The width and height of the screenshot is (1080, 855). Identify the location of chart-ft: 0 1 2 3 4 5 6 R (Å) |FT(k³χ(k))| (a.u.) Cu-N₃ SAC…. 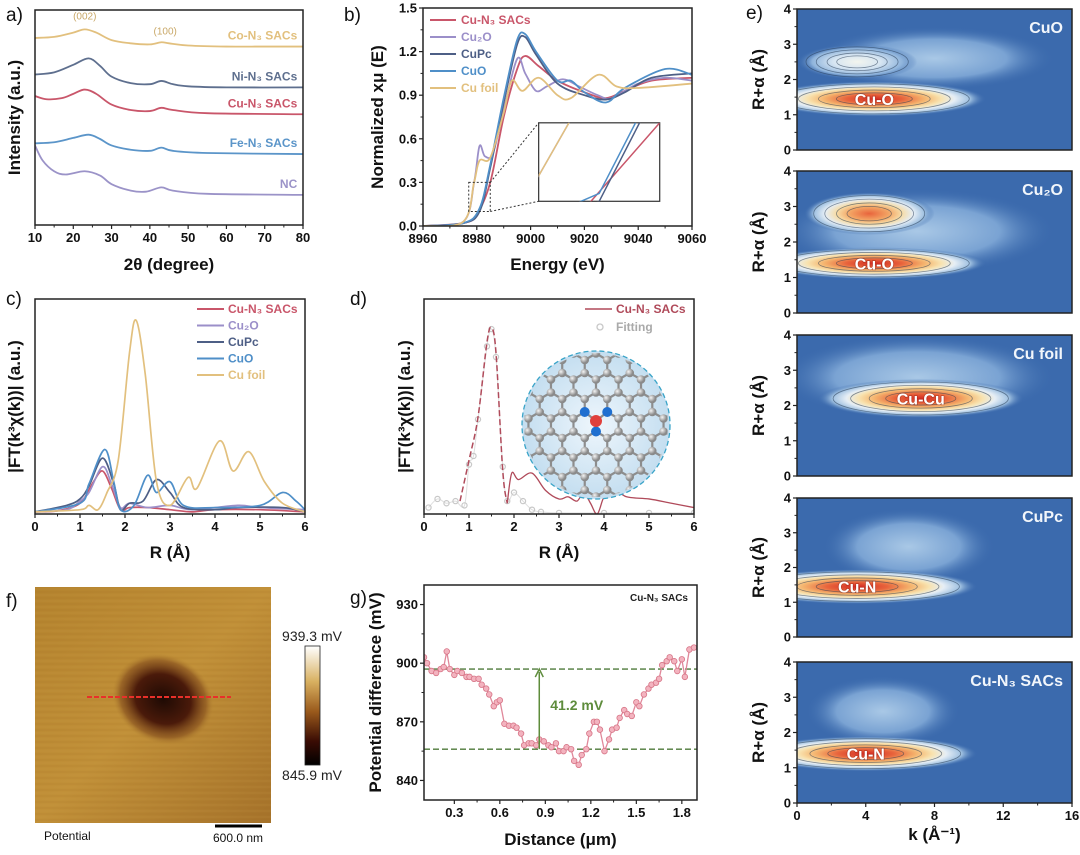
(157, 430).